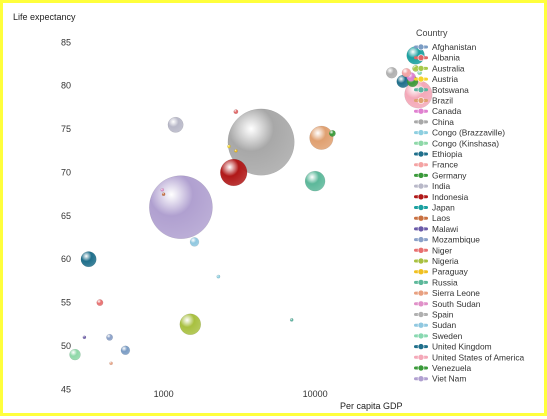  What do you see at coordinates (163, 194) in the screenshot?
I see `bubble-laos` at bounding box center [163, 194].